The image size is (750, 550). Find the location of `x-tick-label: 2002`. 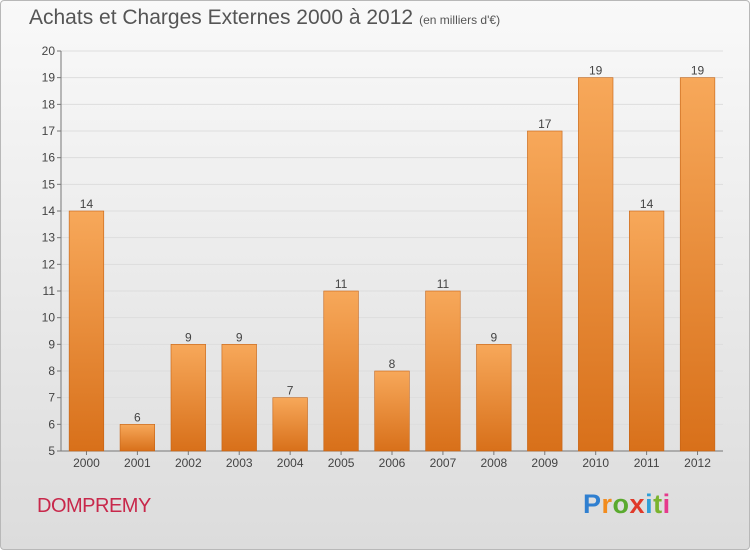

x-tick-label: 2002 is located at coordinates (188, 463).